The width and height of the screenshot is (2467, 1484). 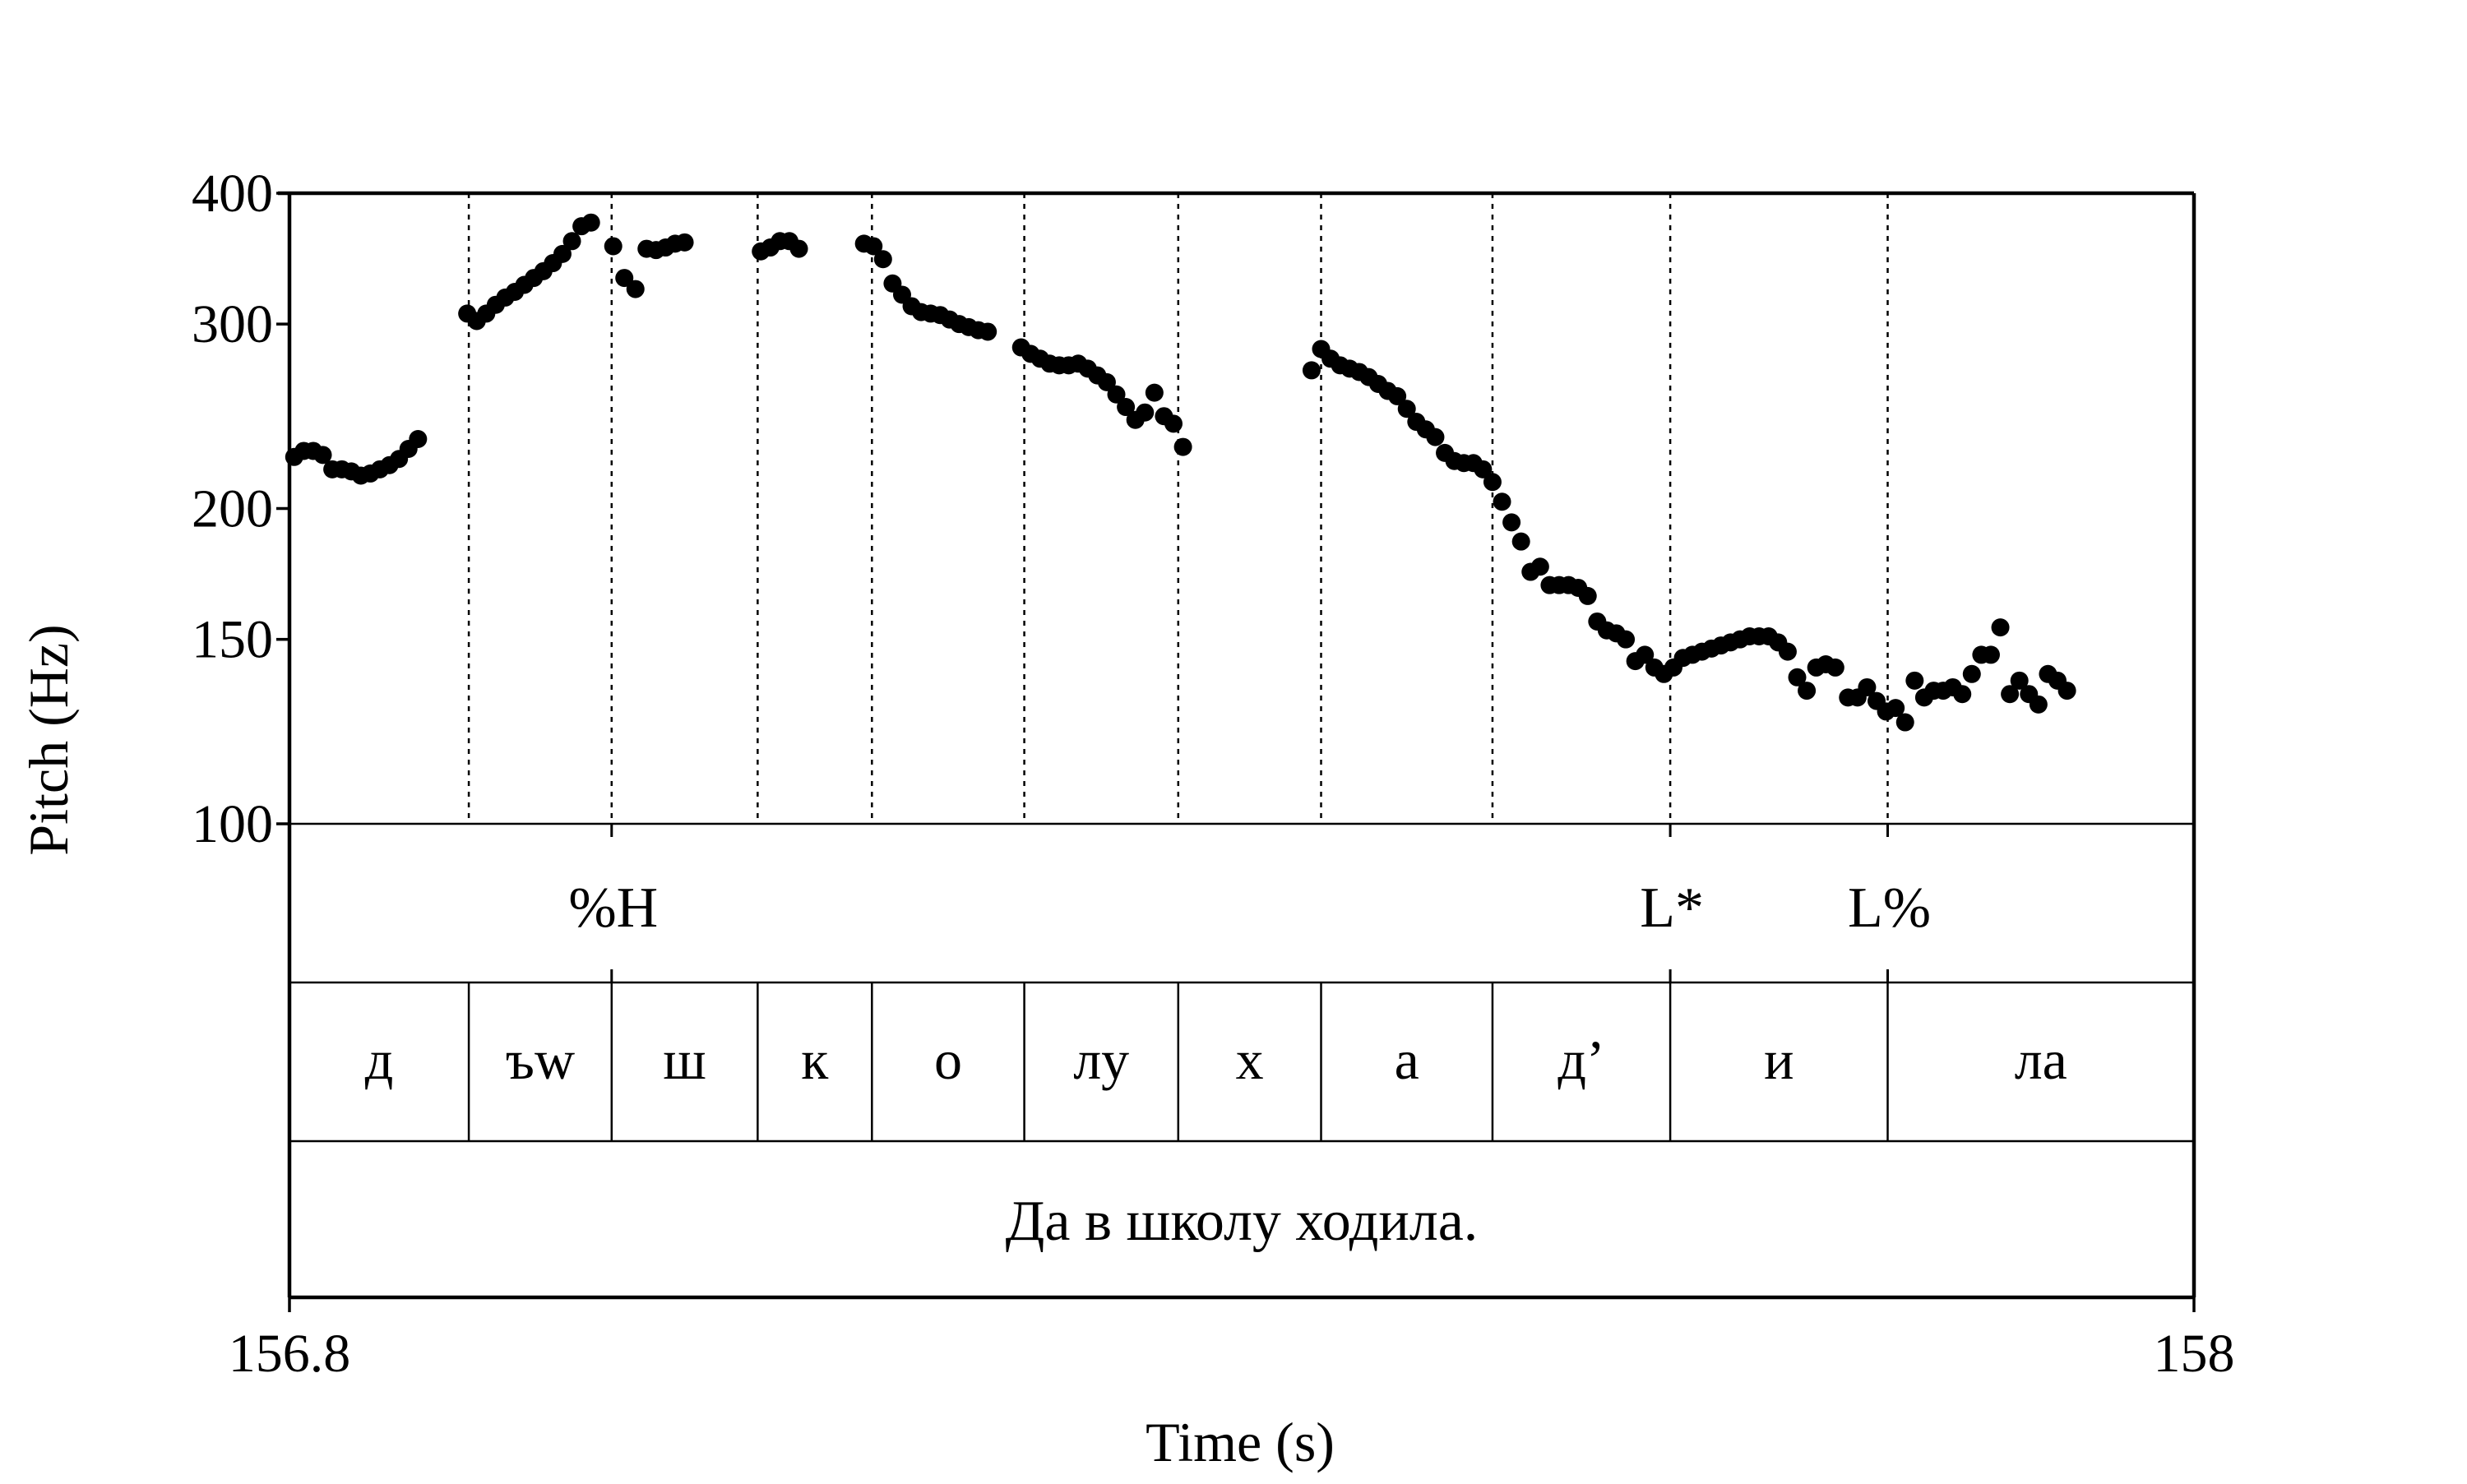 I want to click on segment-label: х, so click(x=1250, y=1060).